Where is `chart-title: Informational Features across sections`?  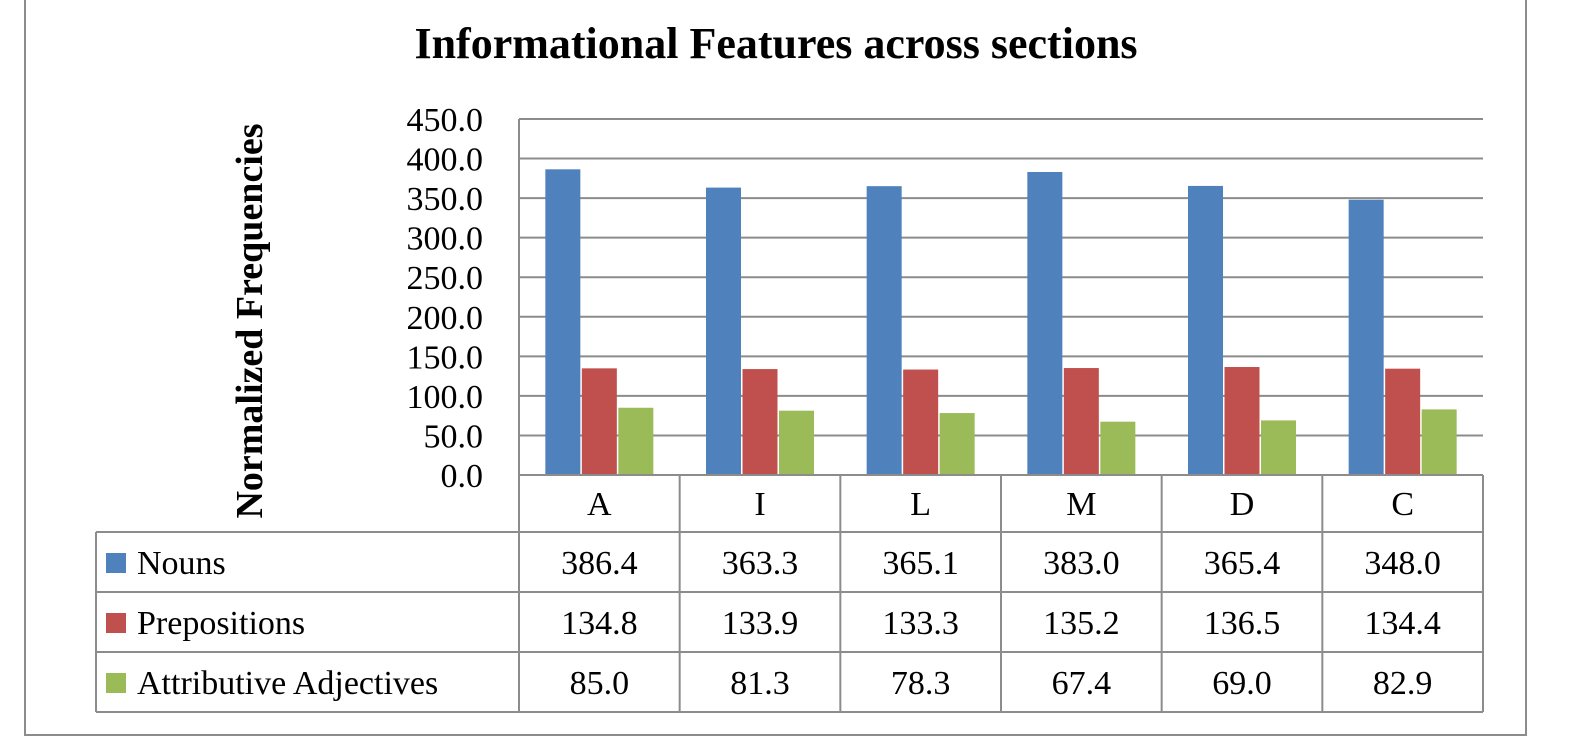 chart-title: Informational Features across sections is located at coordinates (775, 43).